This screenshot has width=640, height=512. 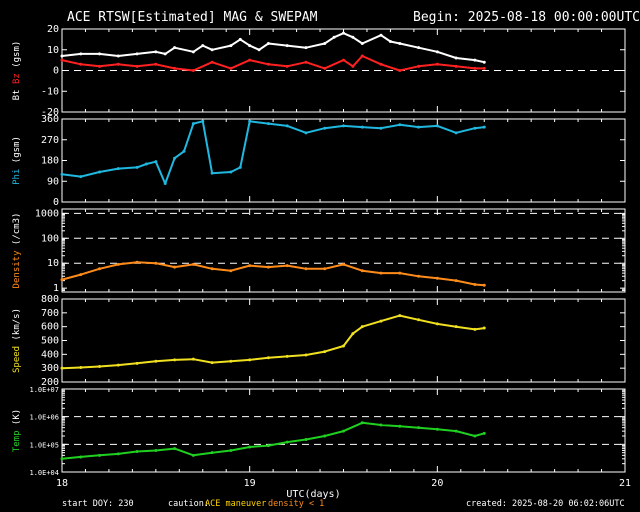 I want to click on y-tick-label: 10, so click(x=53, y=263).